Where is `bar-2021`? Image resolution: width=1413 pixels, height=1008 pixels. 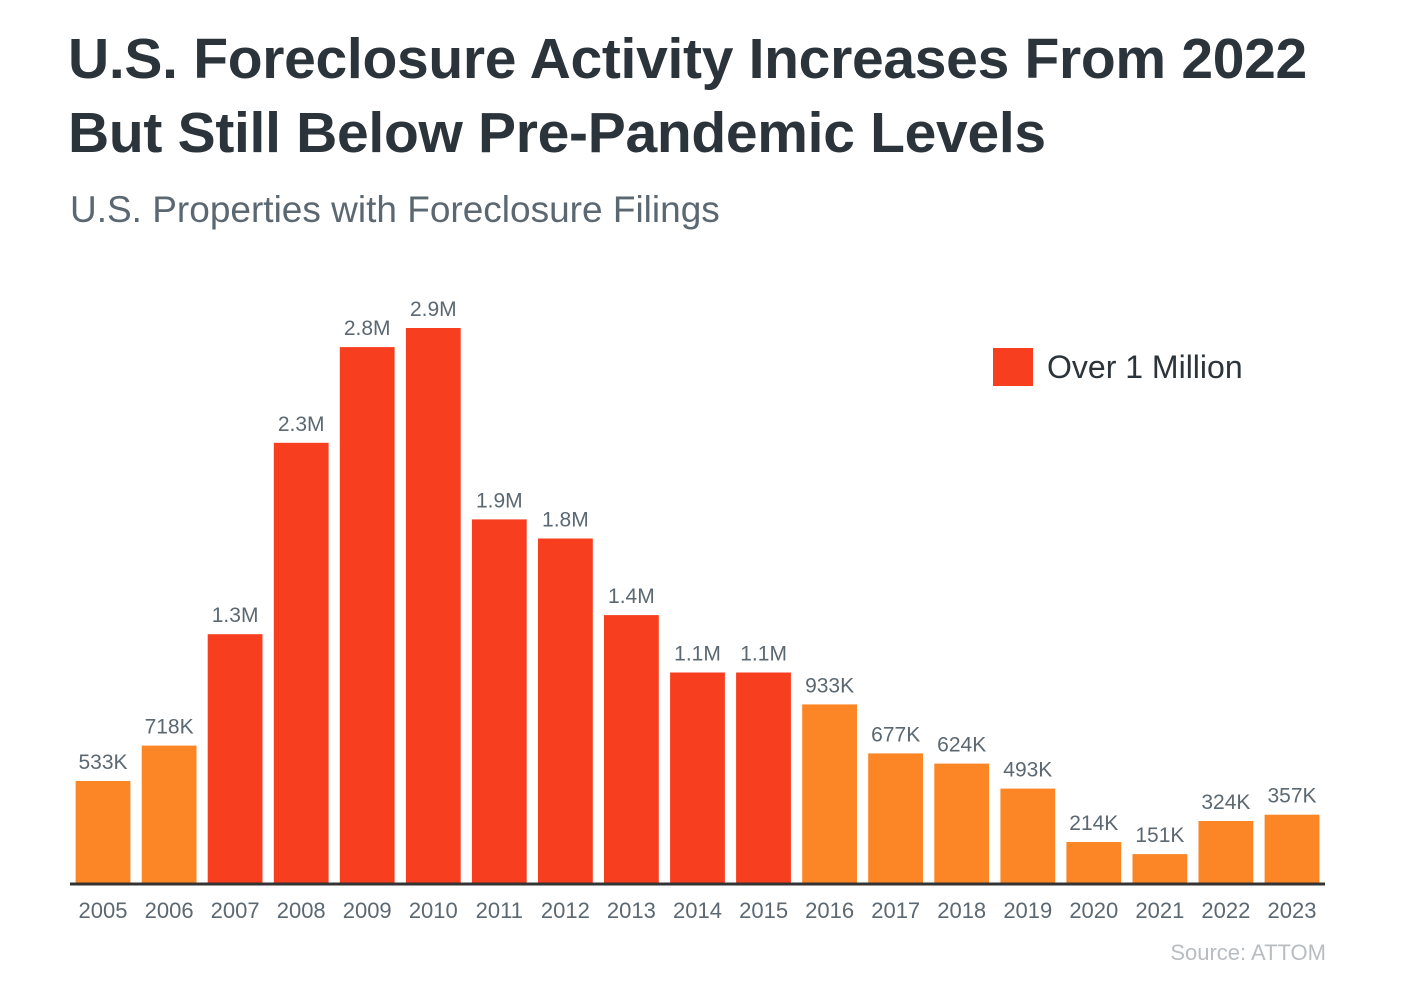 bar-2021 is located at coordinates (1160, 868).